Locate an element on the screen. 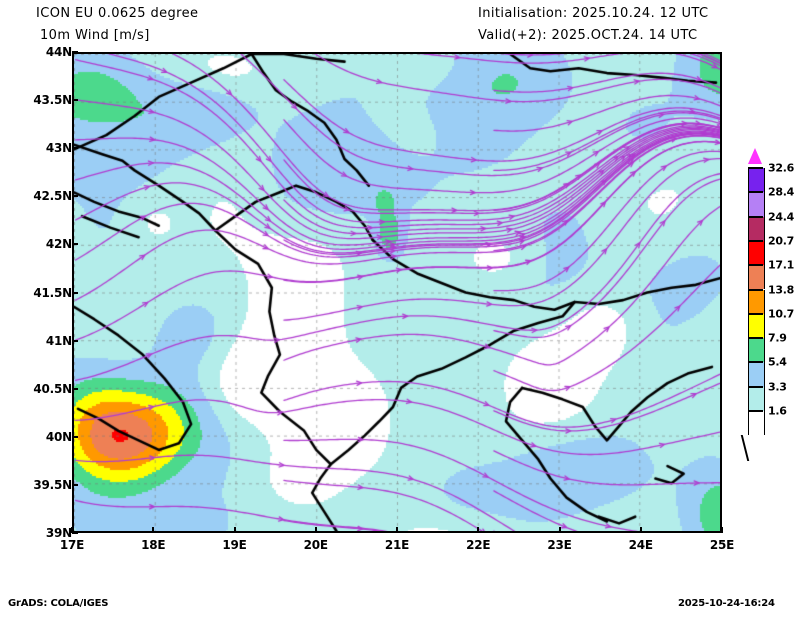 The height and width of the screenshot is (618, 800). initialisation-label: Initialisation: 2025.10.24. 12 UTC is located at coordinates (593, 13).